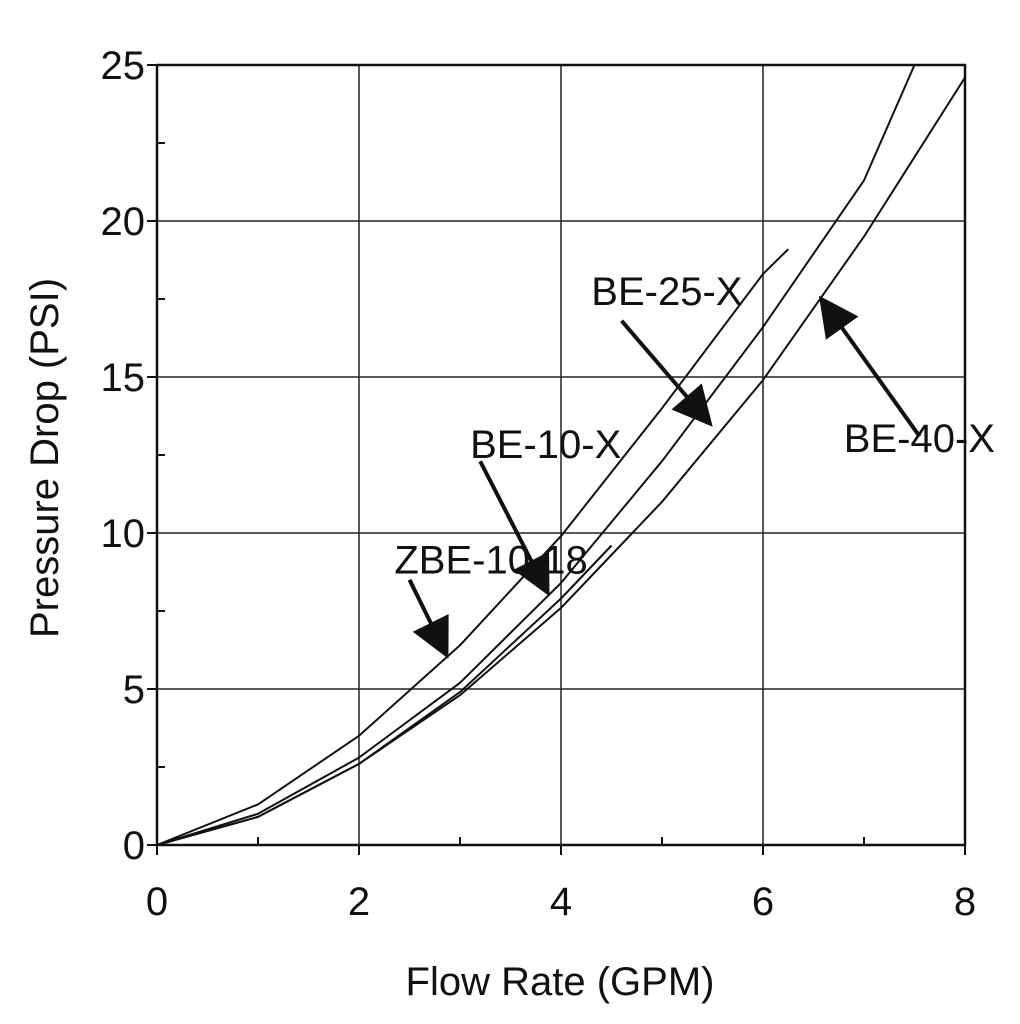 Image resolution: width=1020 pixels, height=1024 pixels. I want to click on annotation-label-be-10-x: BE-10-X, so click(545, 445).